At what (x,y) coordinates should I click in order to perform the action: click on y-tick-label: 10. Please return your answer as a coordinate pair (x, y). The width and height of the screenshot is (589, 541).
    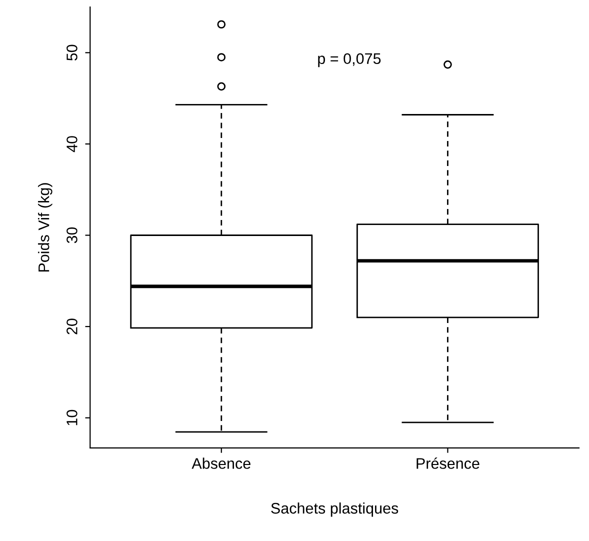
    Looking at the image, I should click on (72, 418).